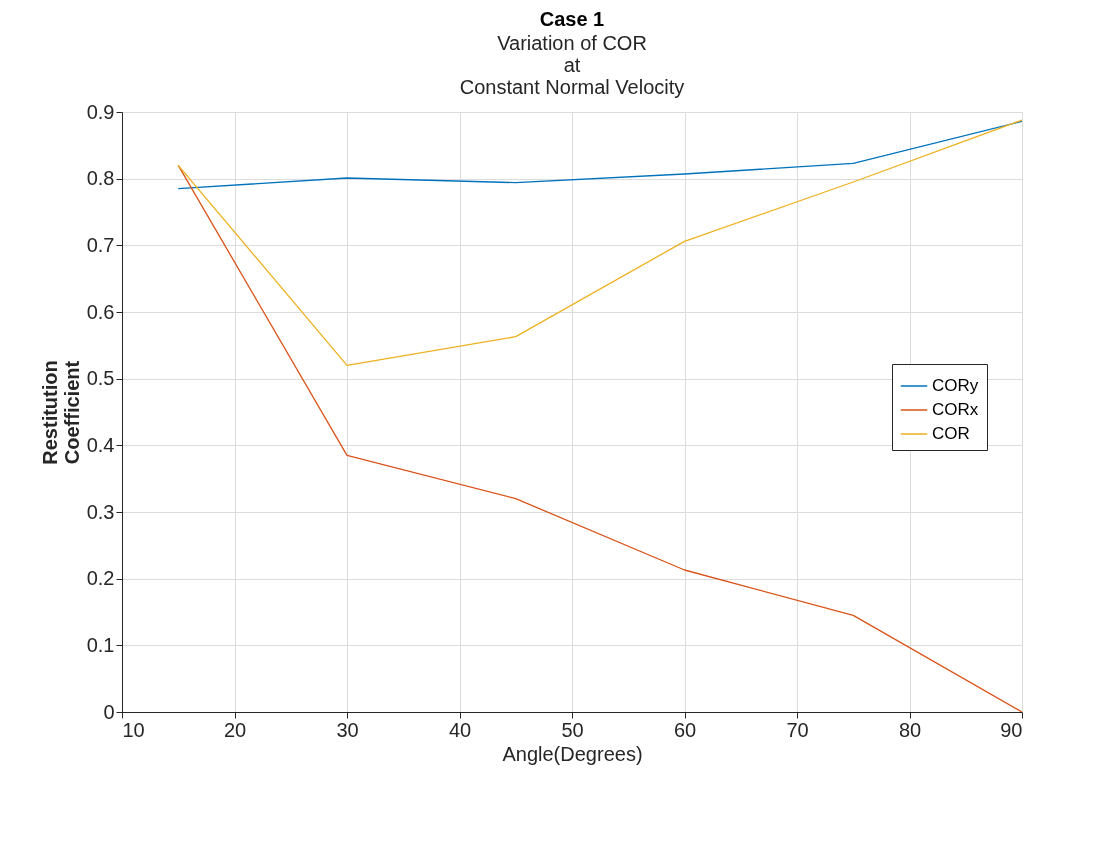 This screenshot has height=852, width=1102. I want to click on x-tick-label: 80, so click(910, 729).